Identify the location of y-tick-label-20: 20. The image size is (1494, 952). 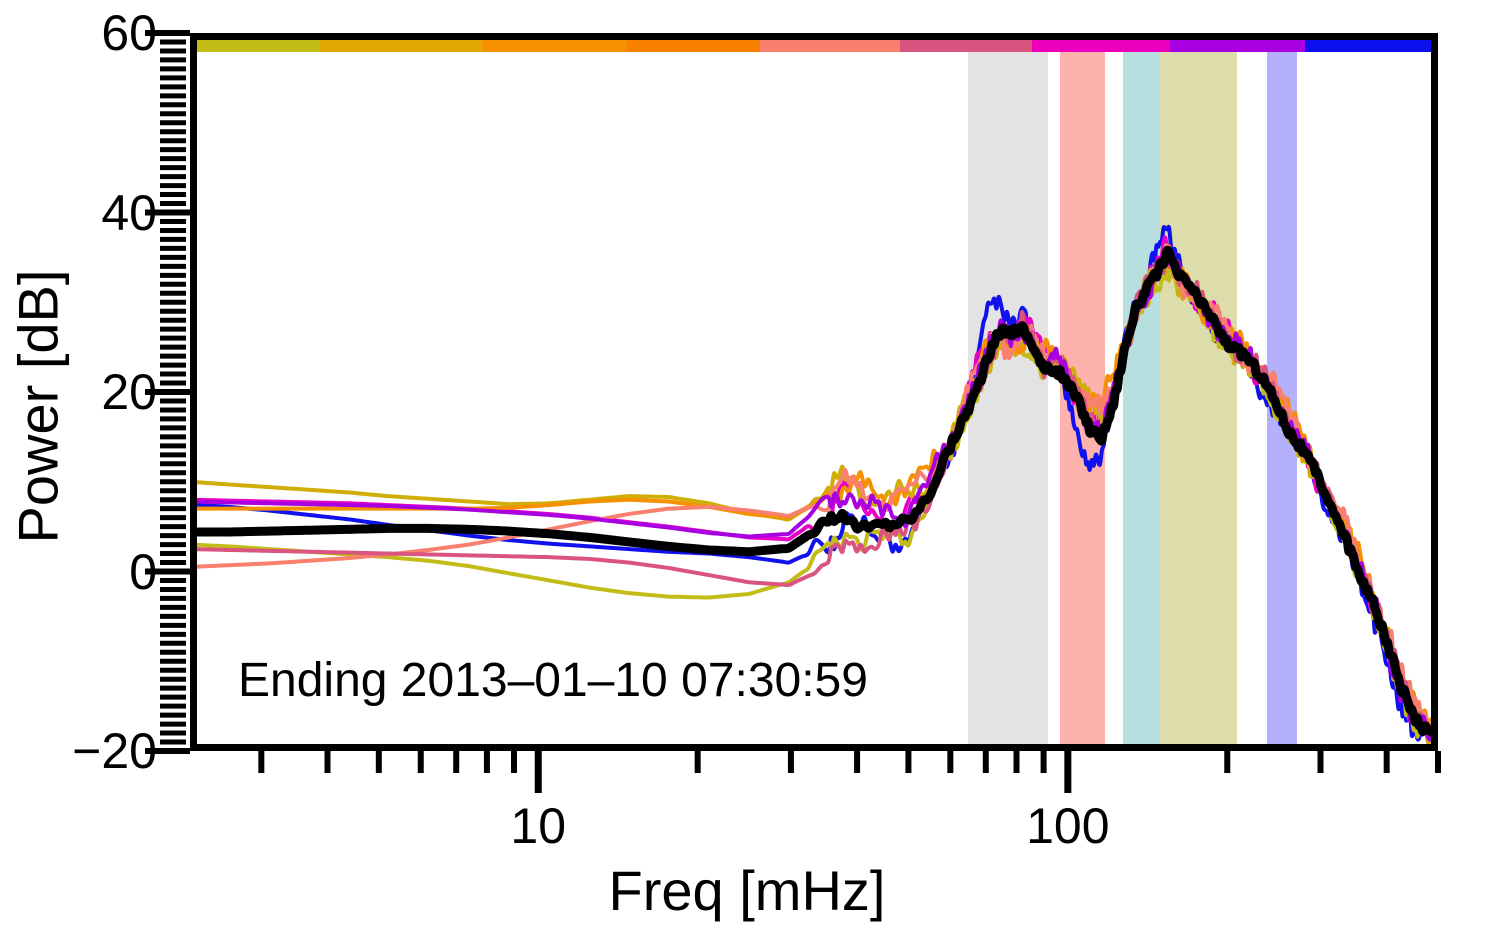
(129, 392).